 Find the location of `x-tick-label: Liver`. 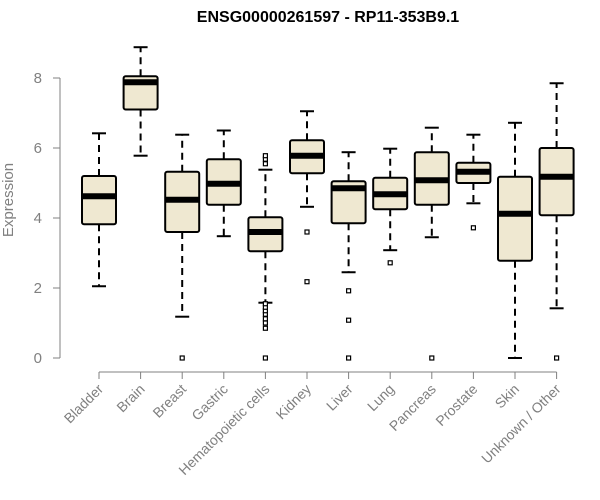

x-tick-label: Liver is located at coordinates (339, 397).